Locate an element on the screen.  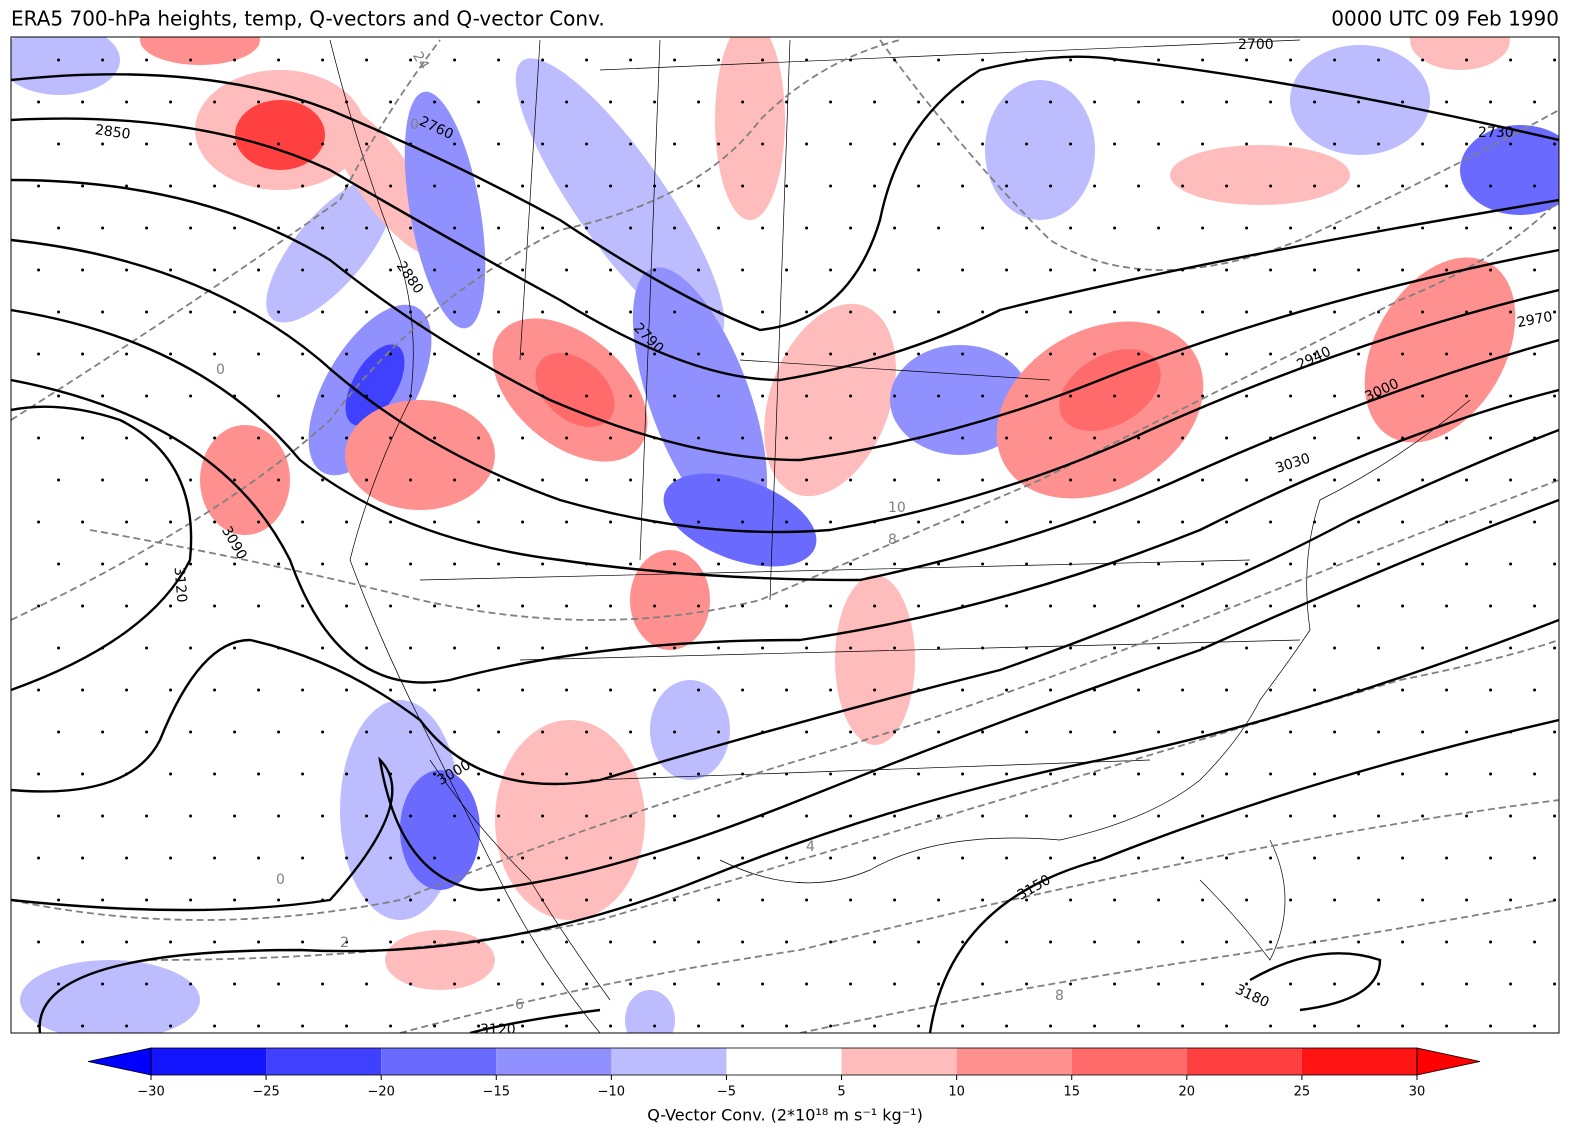
height-contour is located at coordinates (535, 1020).